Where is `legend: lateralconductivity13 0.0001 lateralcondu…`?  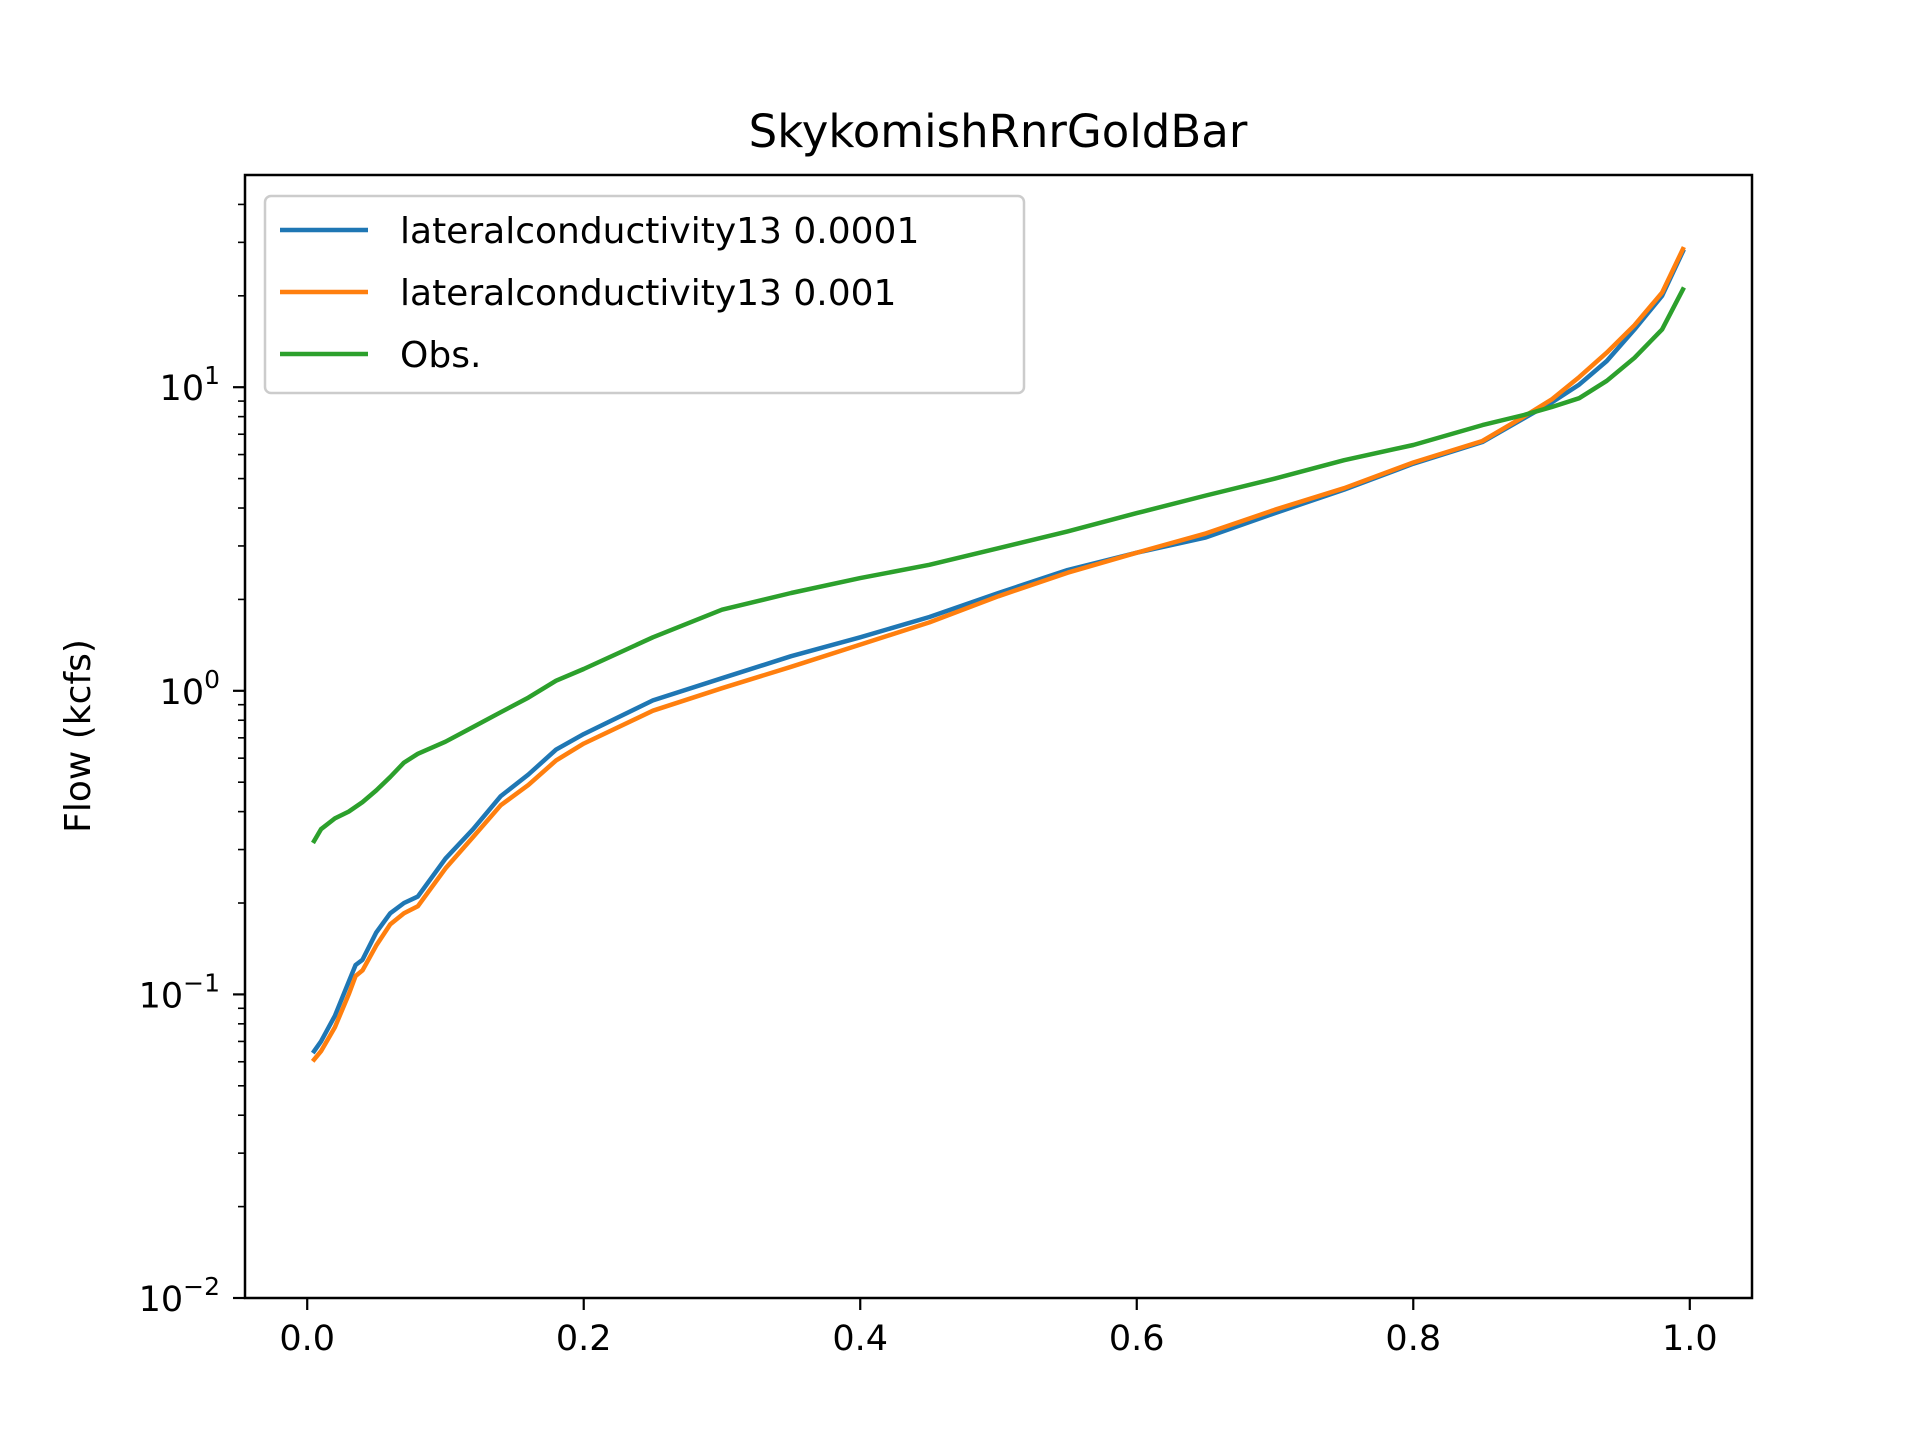
legend: lateralconductivity13 0.0001 lateralcondu… is located at coordinates (644, 294).